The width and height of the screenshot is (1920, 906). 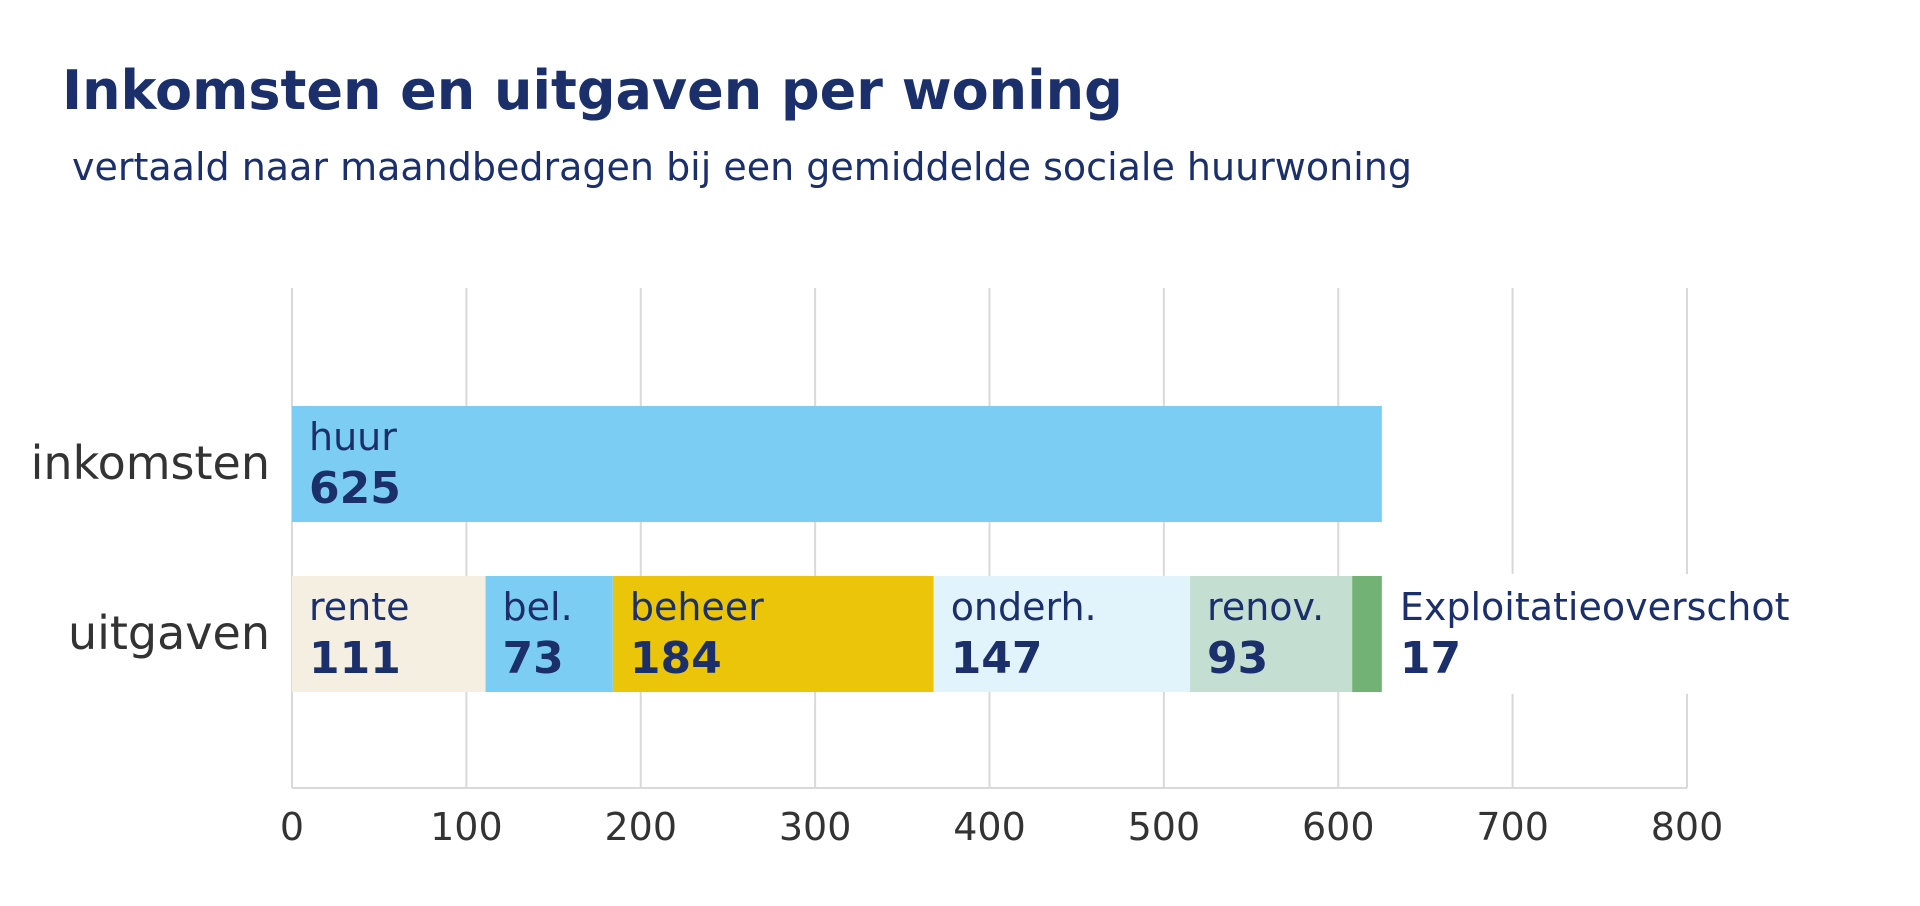 What do you see at coordinates (1271, 634) in the screenshot?
I see `bar-segment-renov` at bounding box center [1271, 634].